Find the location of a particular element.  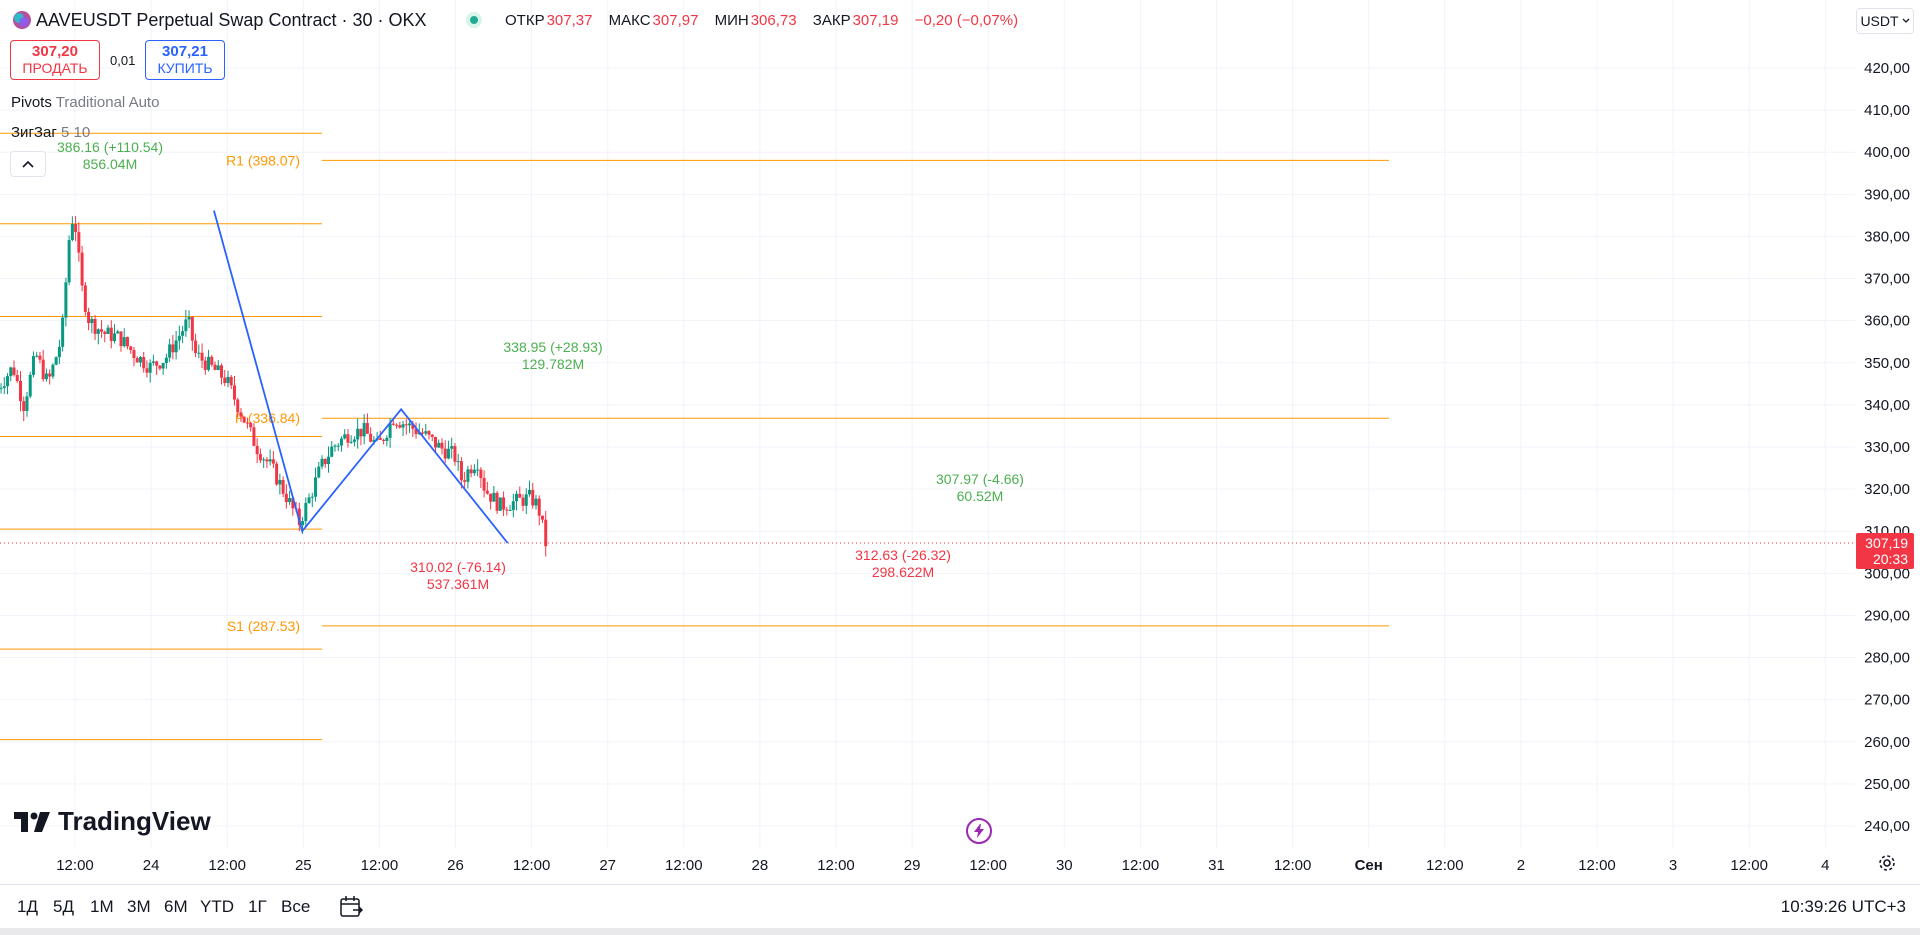

time-axis-tick: 30 is located at coordinates (1064, 865).